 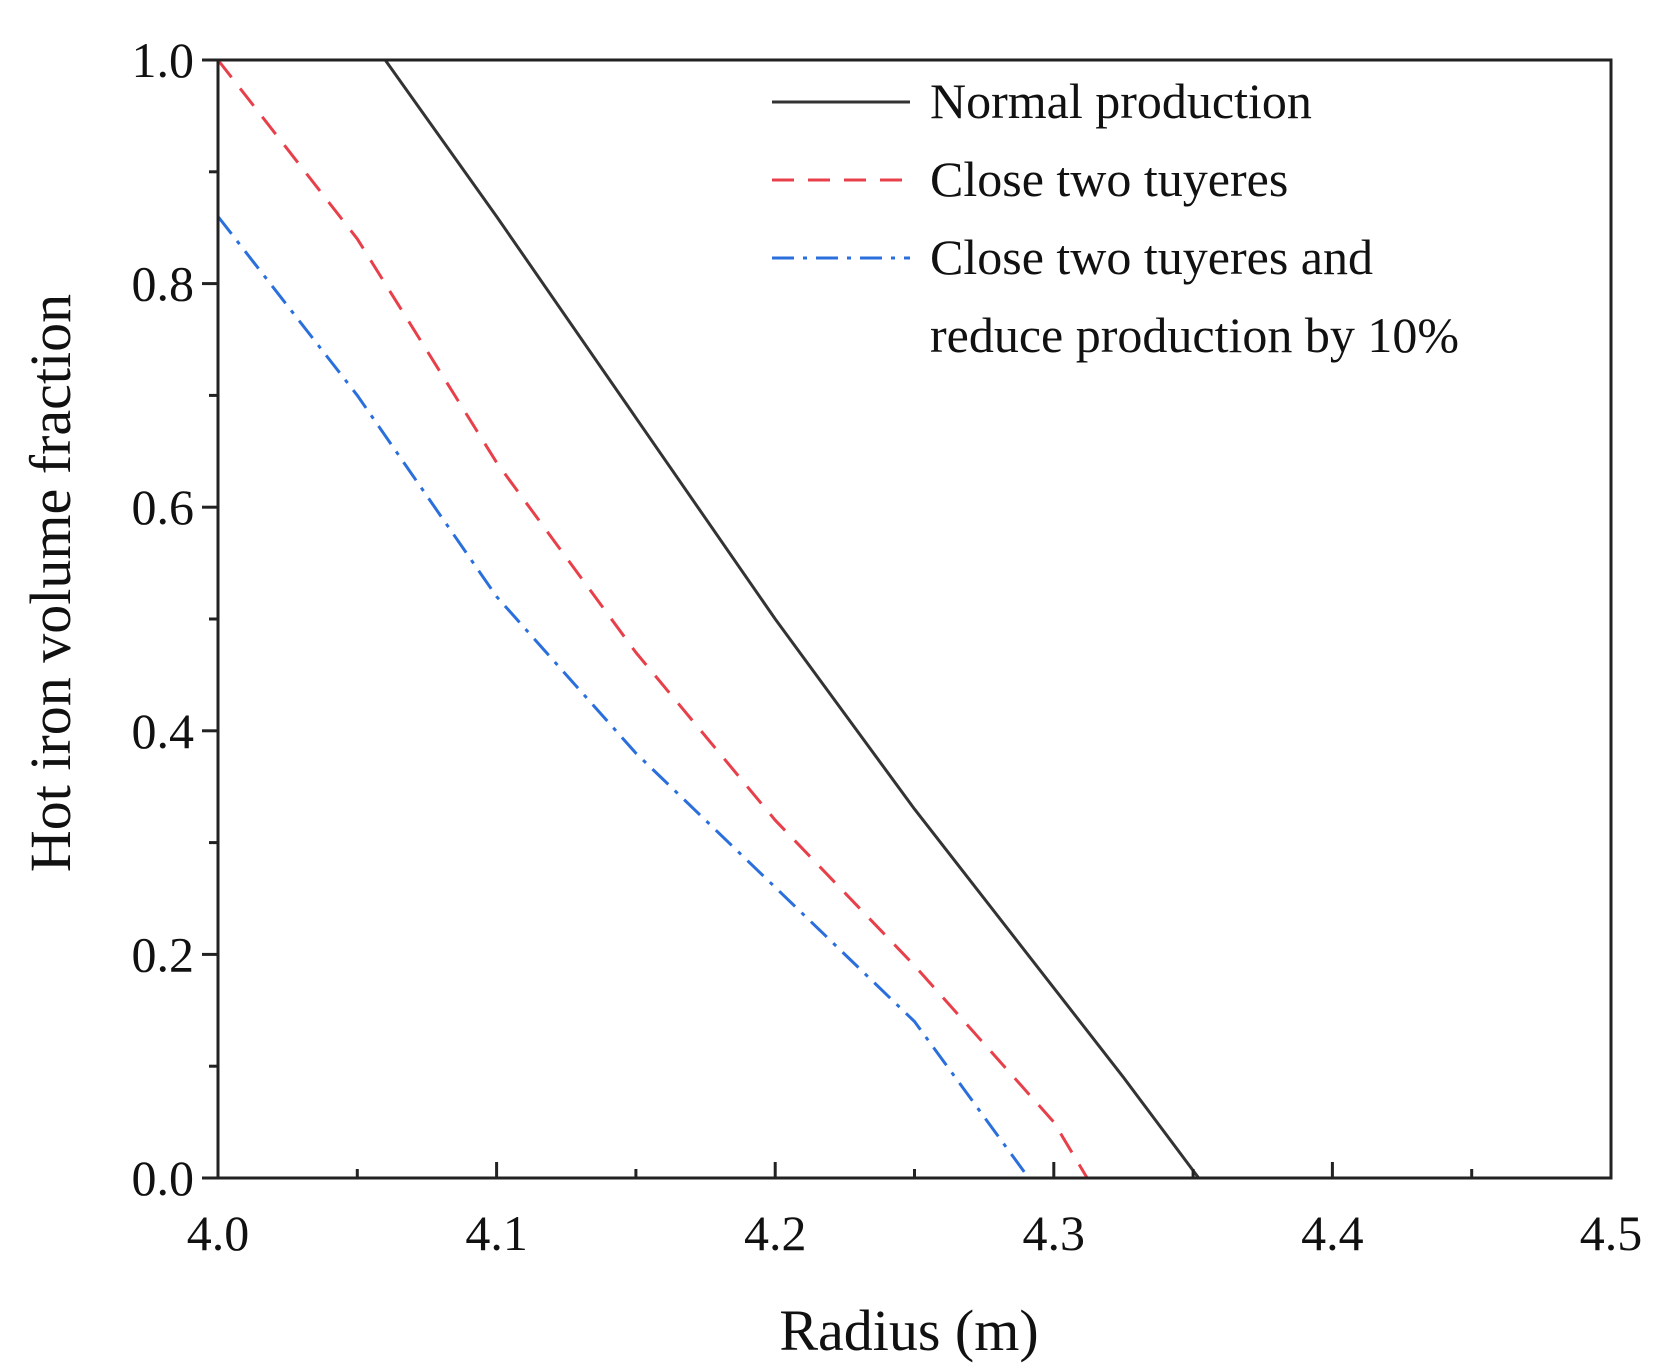 I want to click on y-tick-label: 0.2, so click(x=163, y=954).